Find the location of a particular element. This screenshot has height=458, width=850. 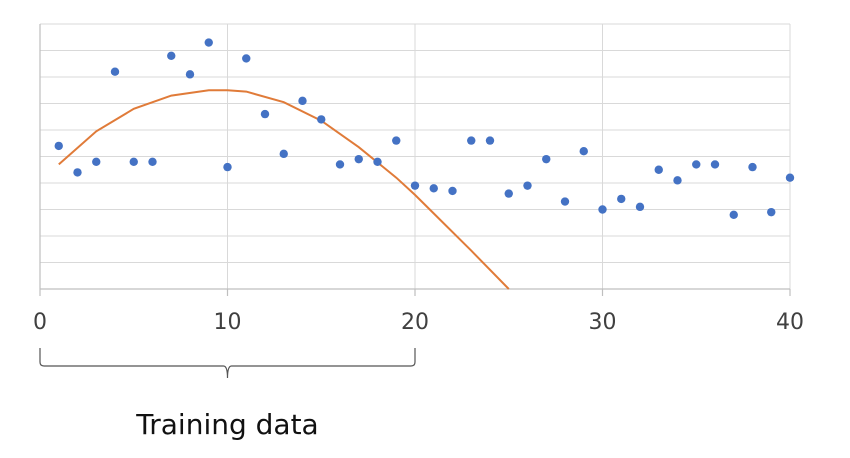

x-tick-label: 30 is located at coordinates (603, 322).